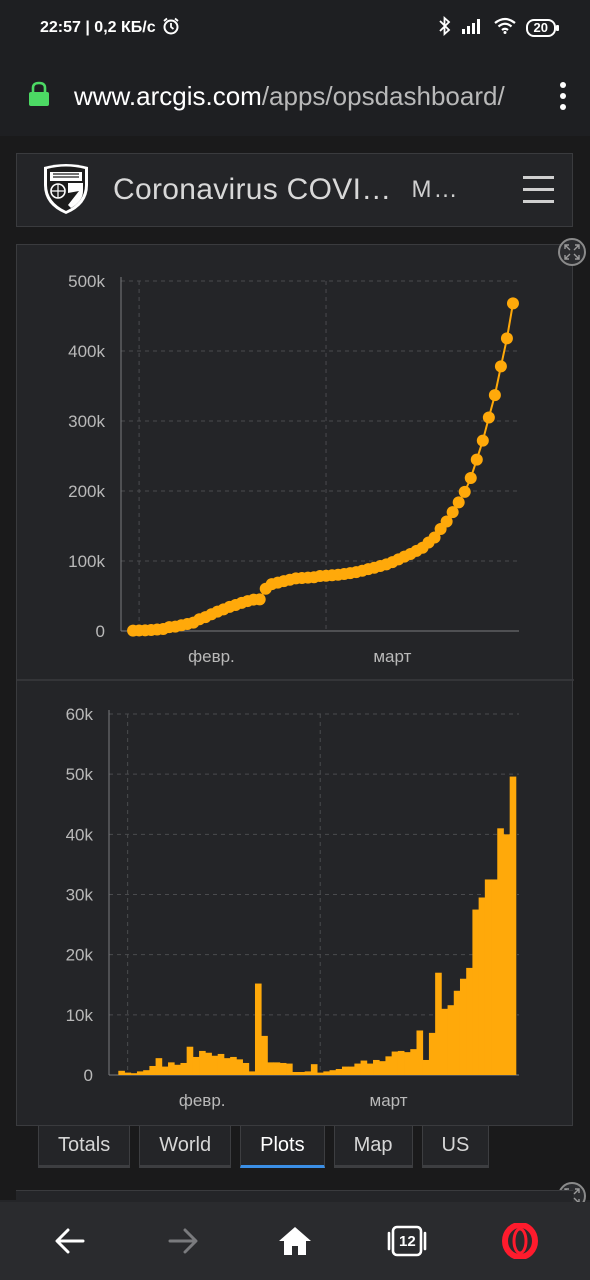  I want to click on dashboard-tabs: Totals World Plots Map US, so click(264, 1148).